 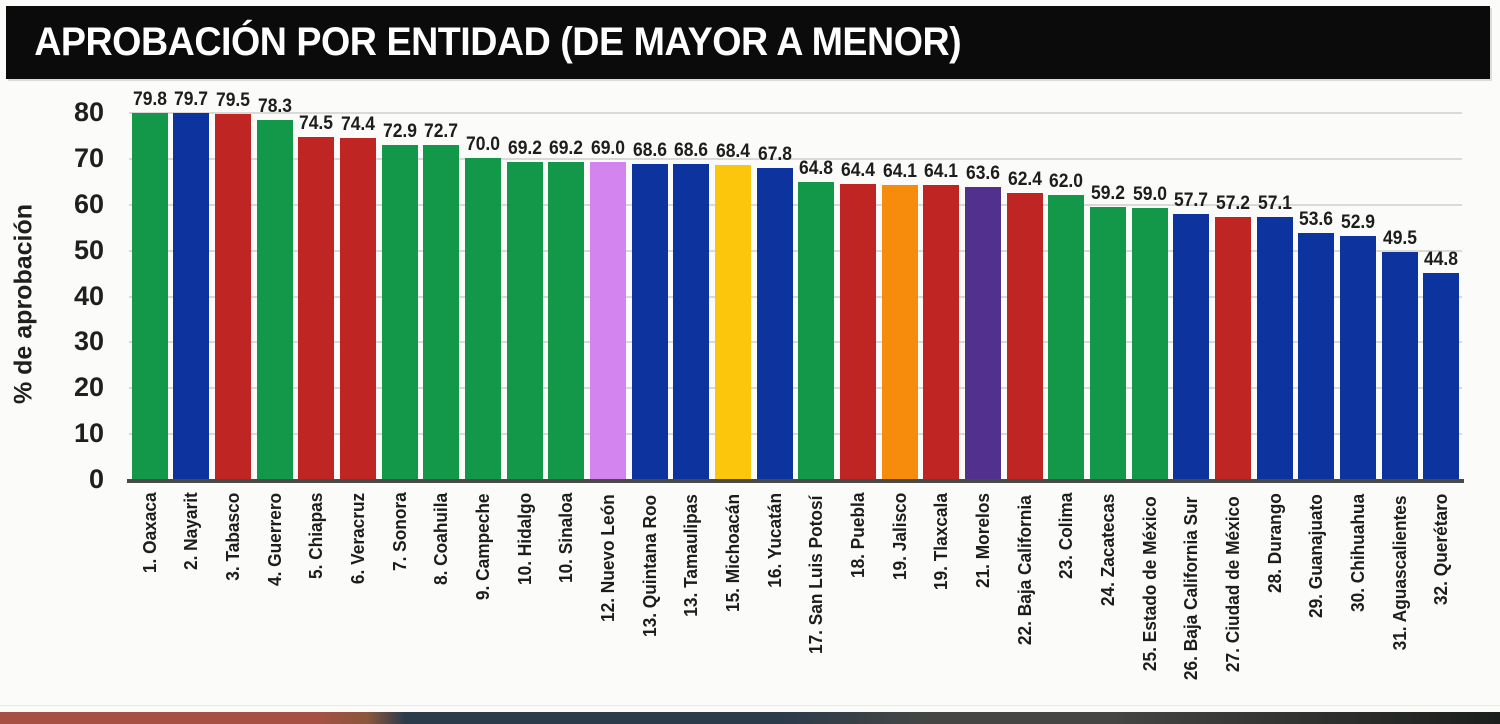 I want to click on x-axis-label: 8. Coahuila, so click(x=441, y=539).